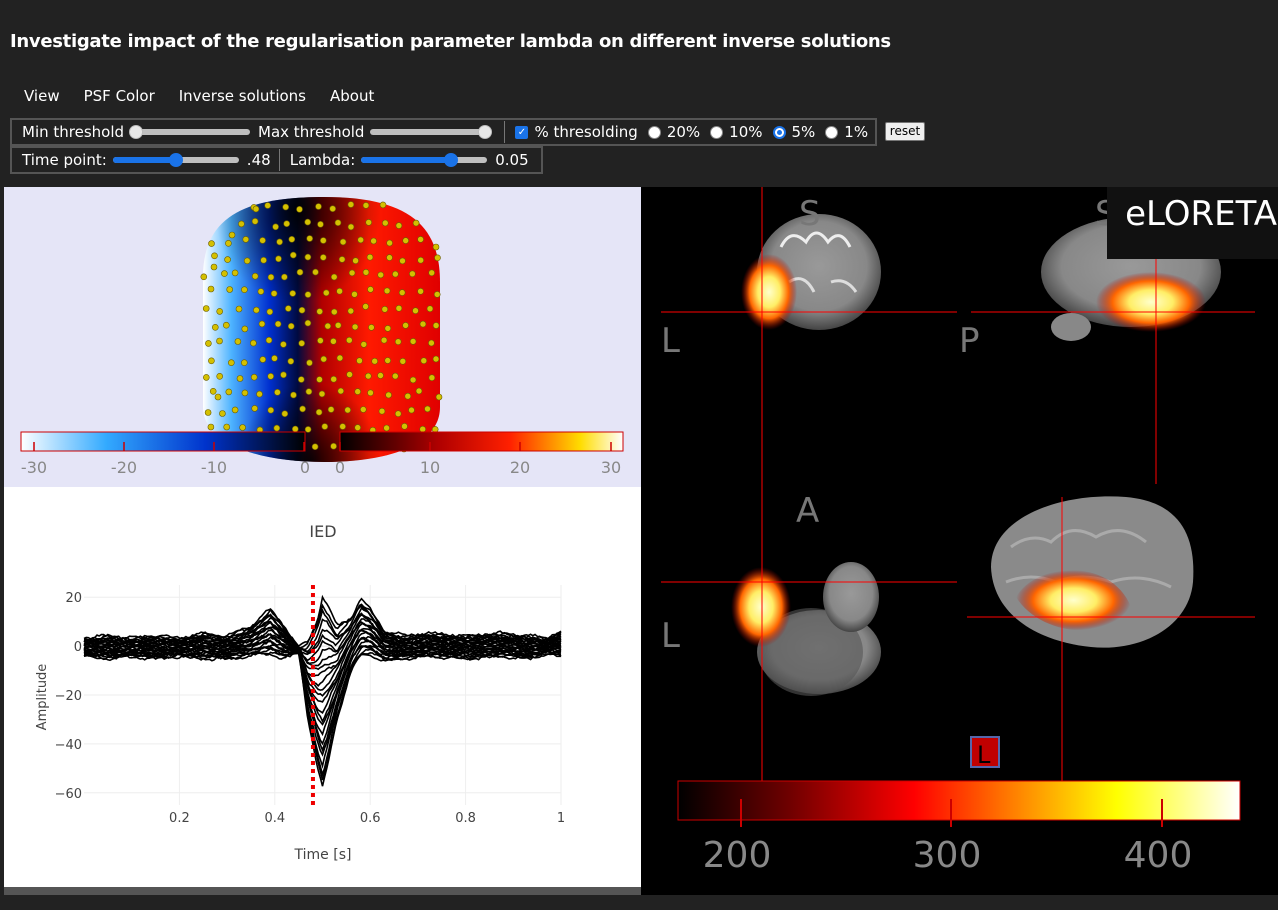 This screenshot has height=910, width=1278. I want to click on time-point-slider, so click(175, 160).